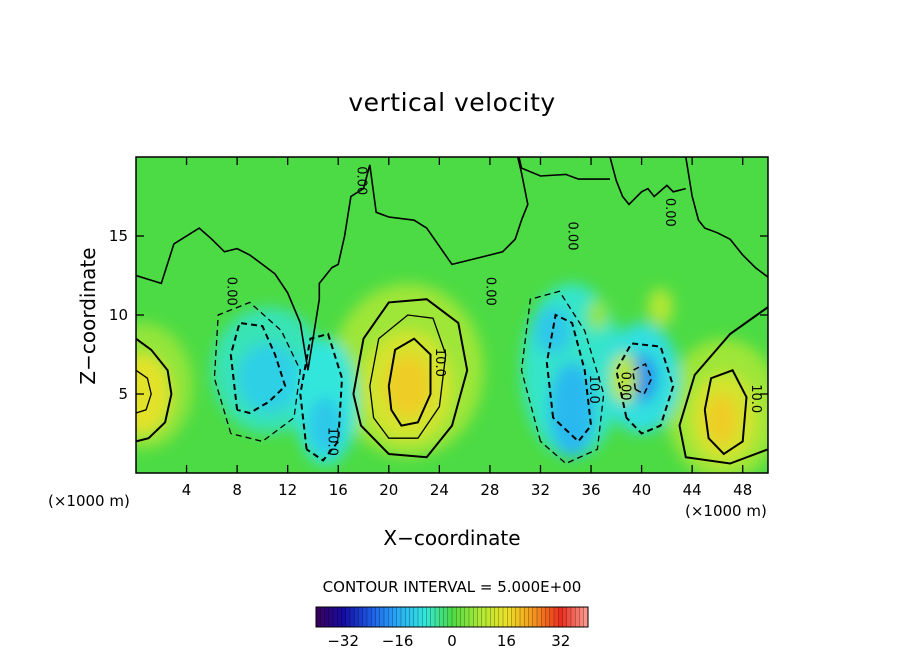 The width and height of the screenshot is (904, 654). What do you see at coordinates (692, 490) in the screenshot?
I see `x-tick-label: 44` at bounding box center [692, 490].